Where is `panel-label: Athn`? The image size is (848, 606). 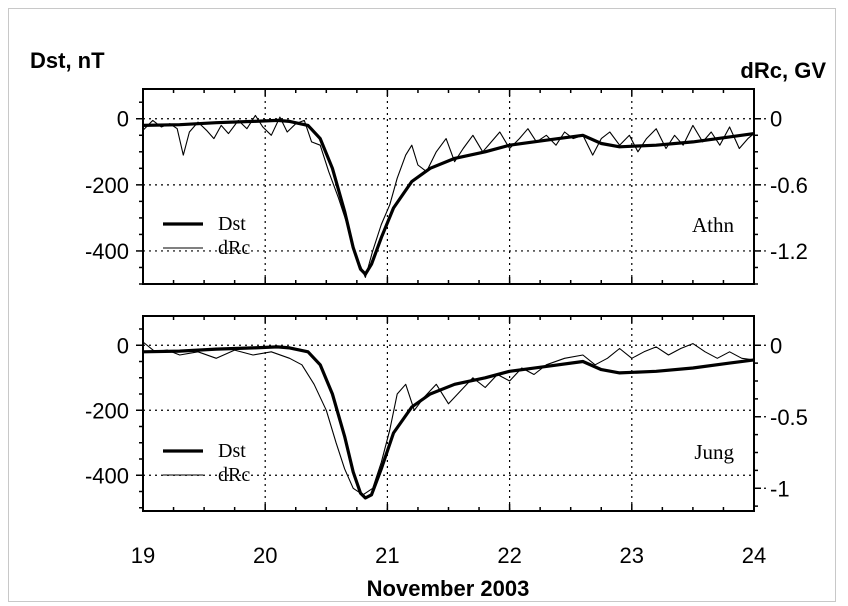 panel-label: Athn is located at coordinates (713, 225).